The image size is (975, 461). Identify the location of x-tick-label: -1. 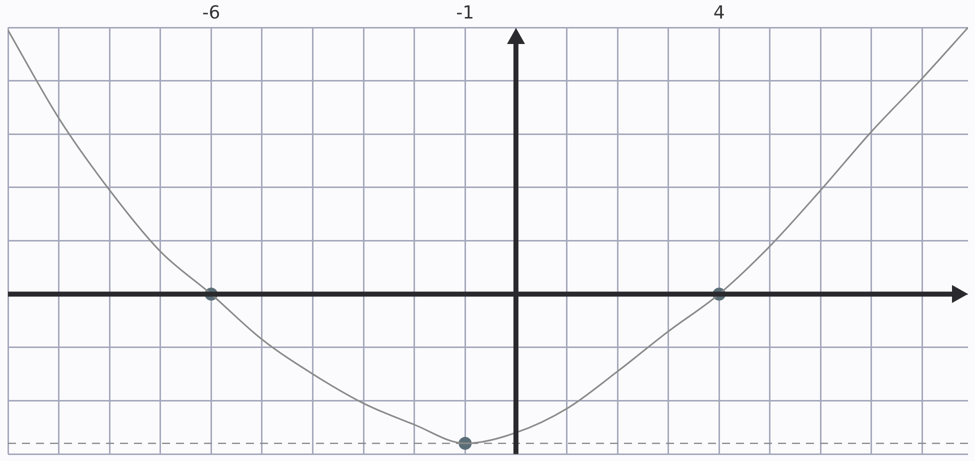
(465, 13).